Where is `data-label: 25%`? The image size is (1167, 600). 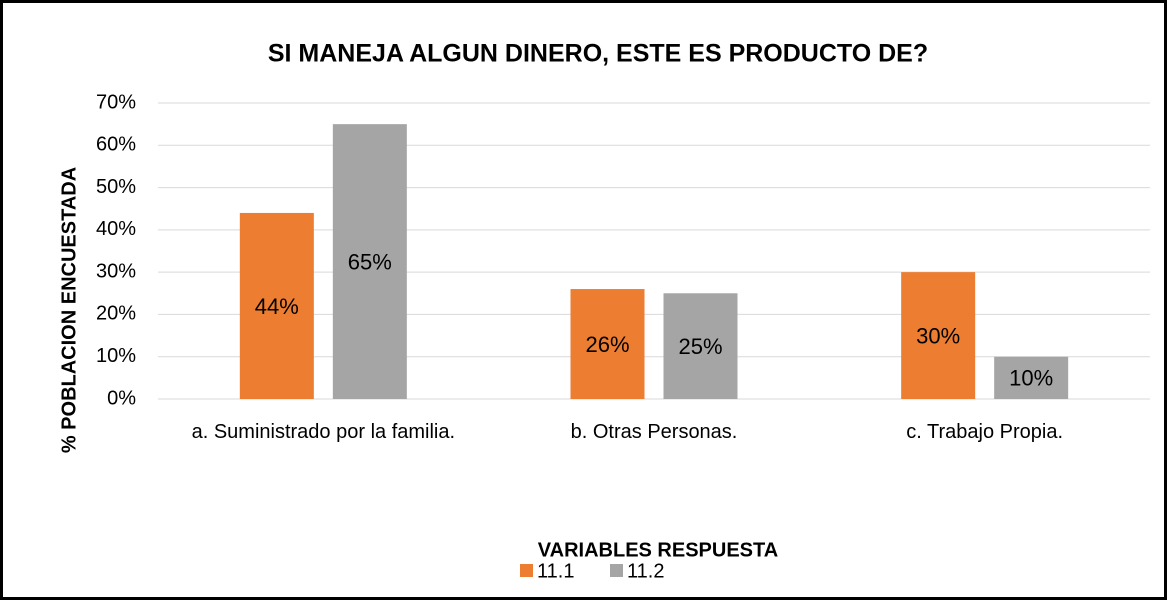 data-label: 25% is located at coordinates (700, 346).